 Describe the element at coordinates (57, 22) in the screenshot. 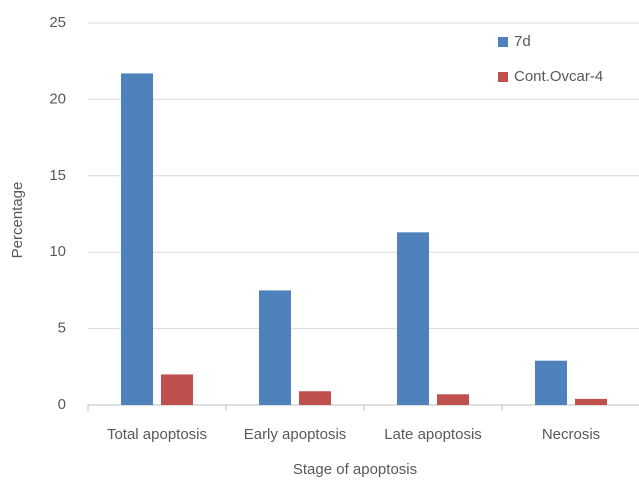

I see `y-tick-label: 25` at that location.